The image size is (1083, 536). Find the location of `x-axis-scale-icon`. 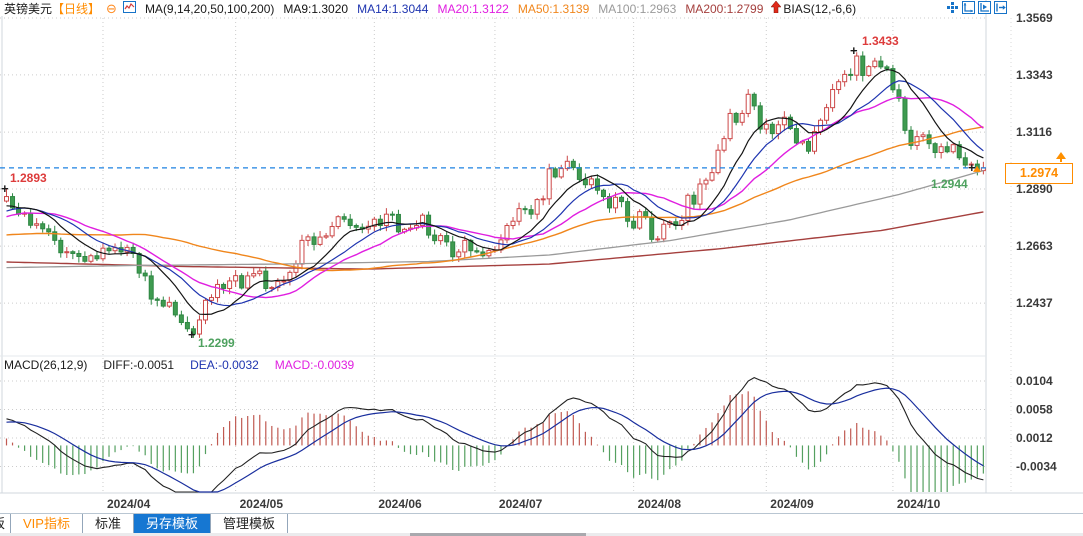

x-axis-scale-icon is located at coordinates (984, 7).